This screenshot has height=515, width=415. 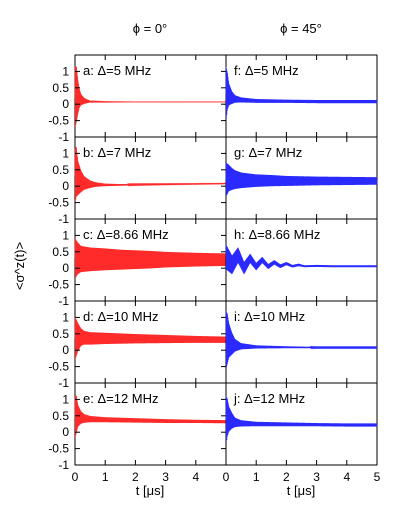 I want to click on panel-i-series-line, so click(x=301, y=339).